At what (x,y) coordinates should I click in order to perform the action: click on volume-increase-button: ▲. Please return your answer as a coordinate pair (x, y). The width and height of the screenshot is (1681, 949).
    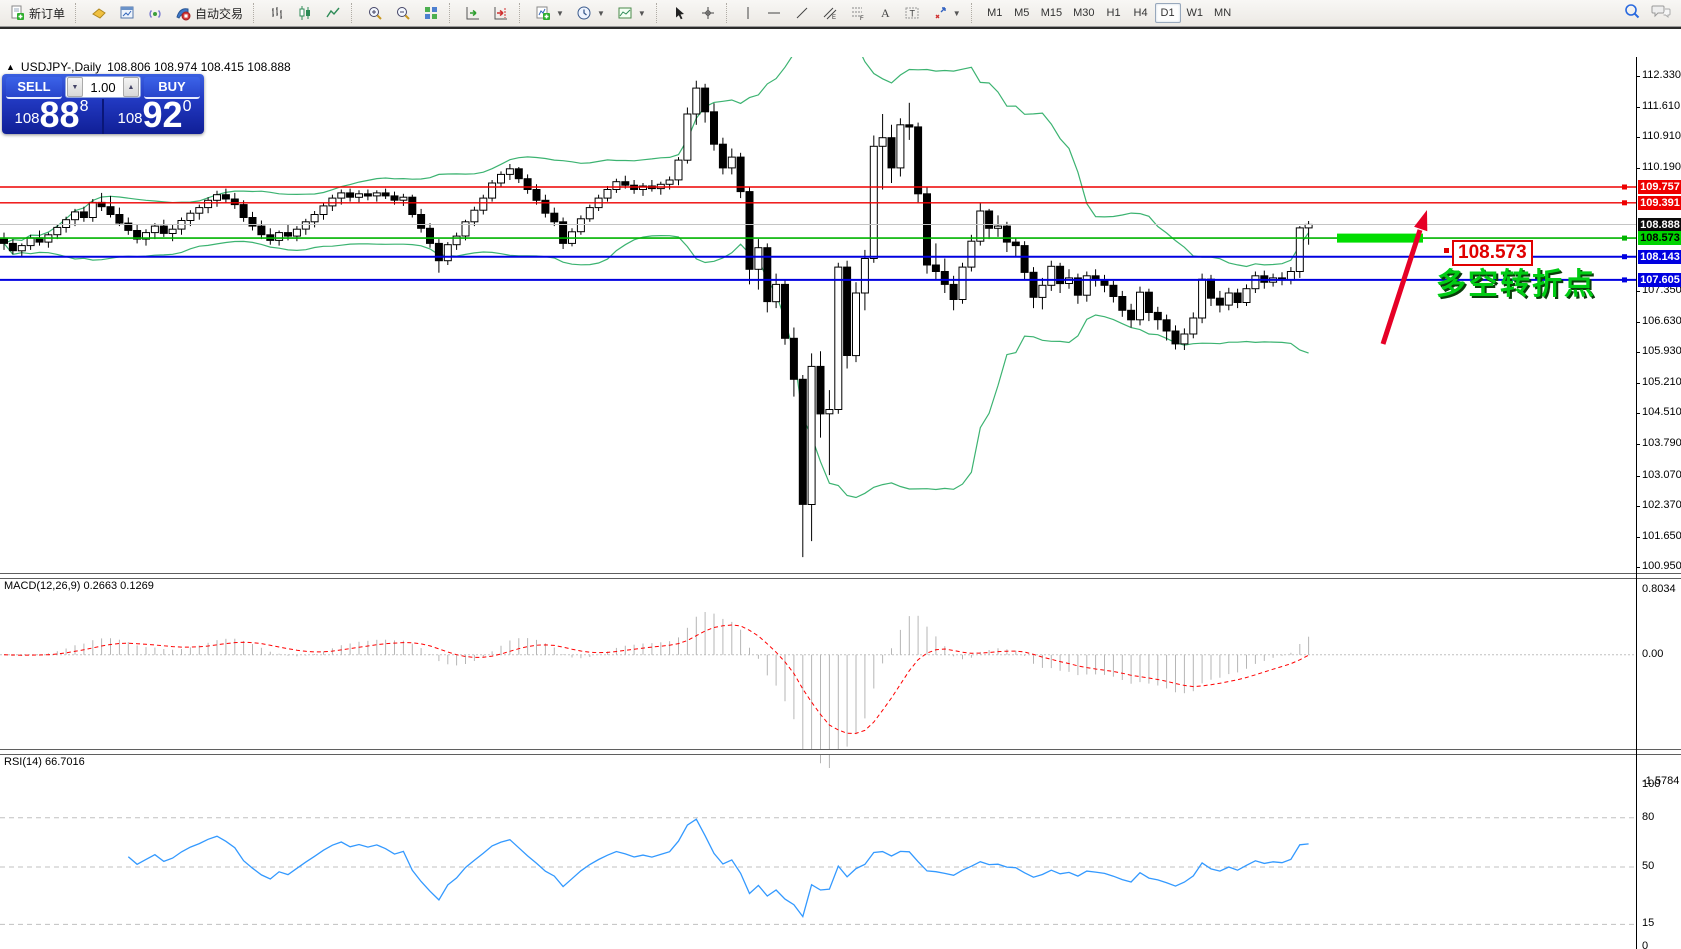
    Looking at the image, I should click on (131, 87).